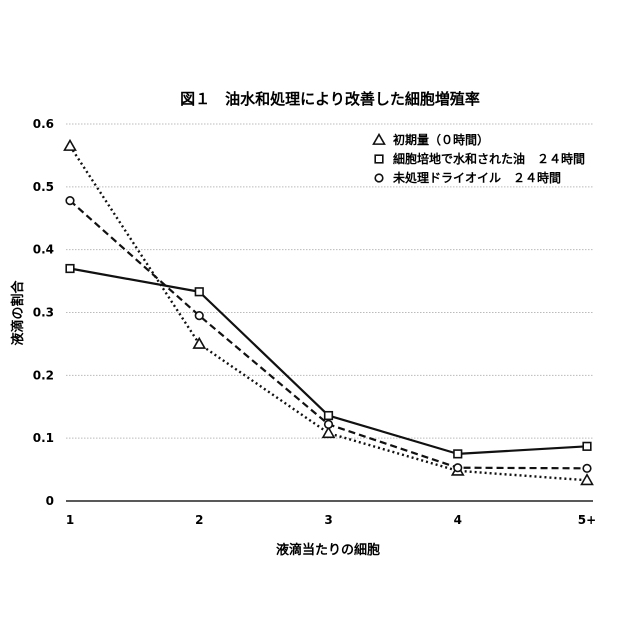  What do you see at coordinates (43, 375) in the screenshot?
I see `y-tick-label: 0.2` at bounding box center [43, 375].